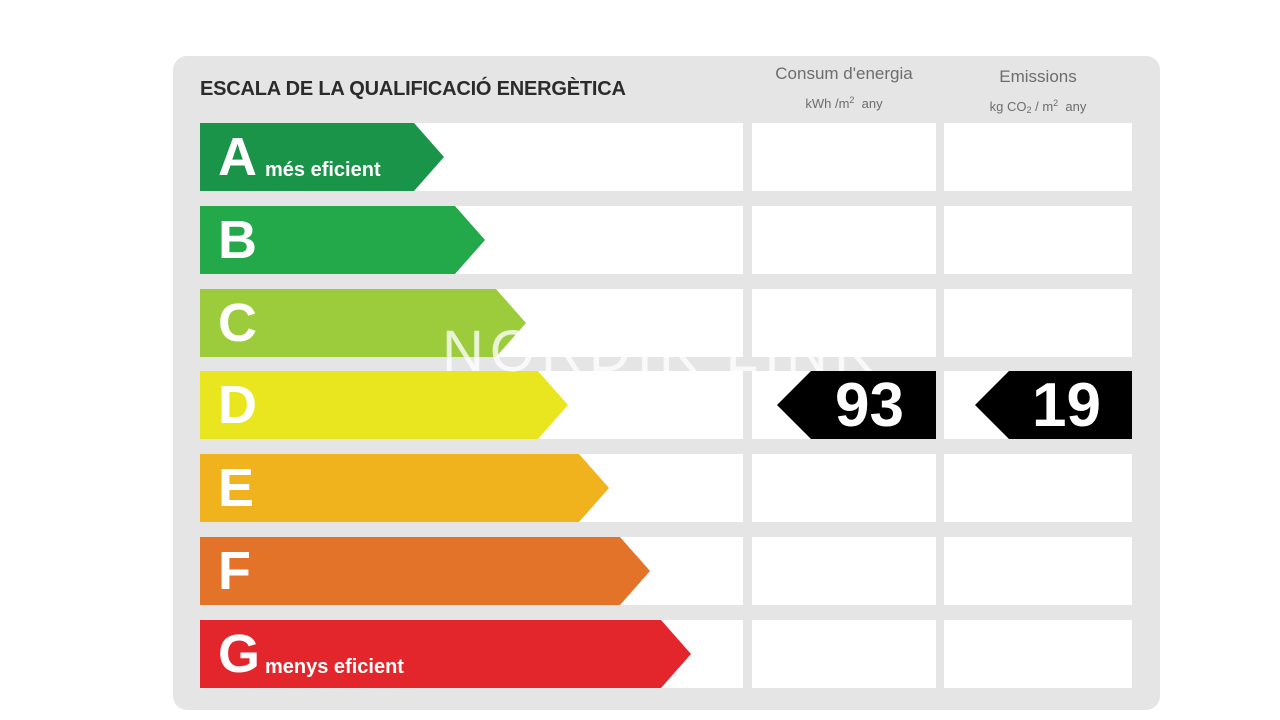 The width and height of the screenshot is (1280, 720). Describe the element at coordinates (844, 89) in the screenshot. I see `energy-column-header: Consum d'energia kWh /m2 any` at that location.